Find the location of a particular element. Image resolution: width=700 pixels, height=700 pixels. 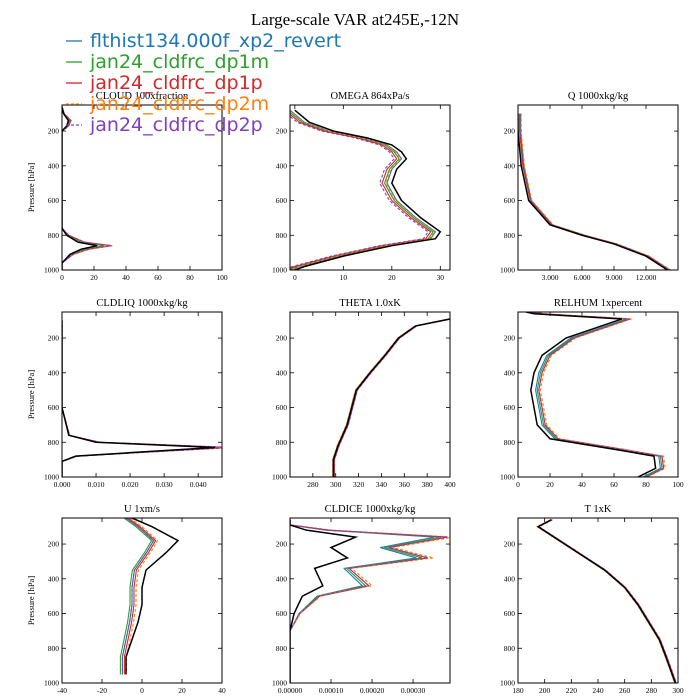

panel-title: CLDLIQ 1000xkg/kg is located at coordinates (142, 303).